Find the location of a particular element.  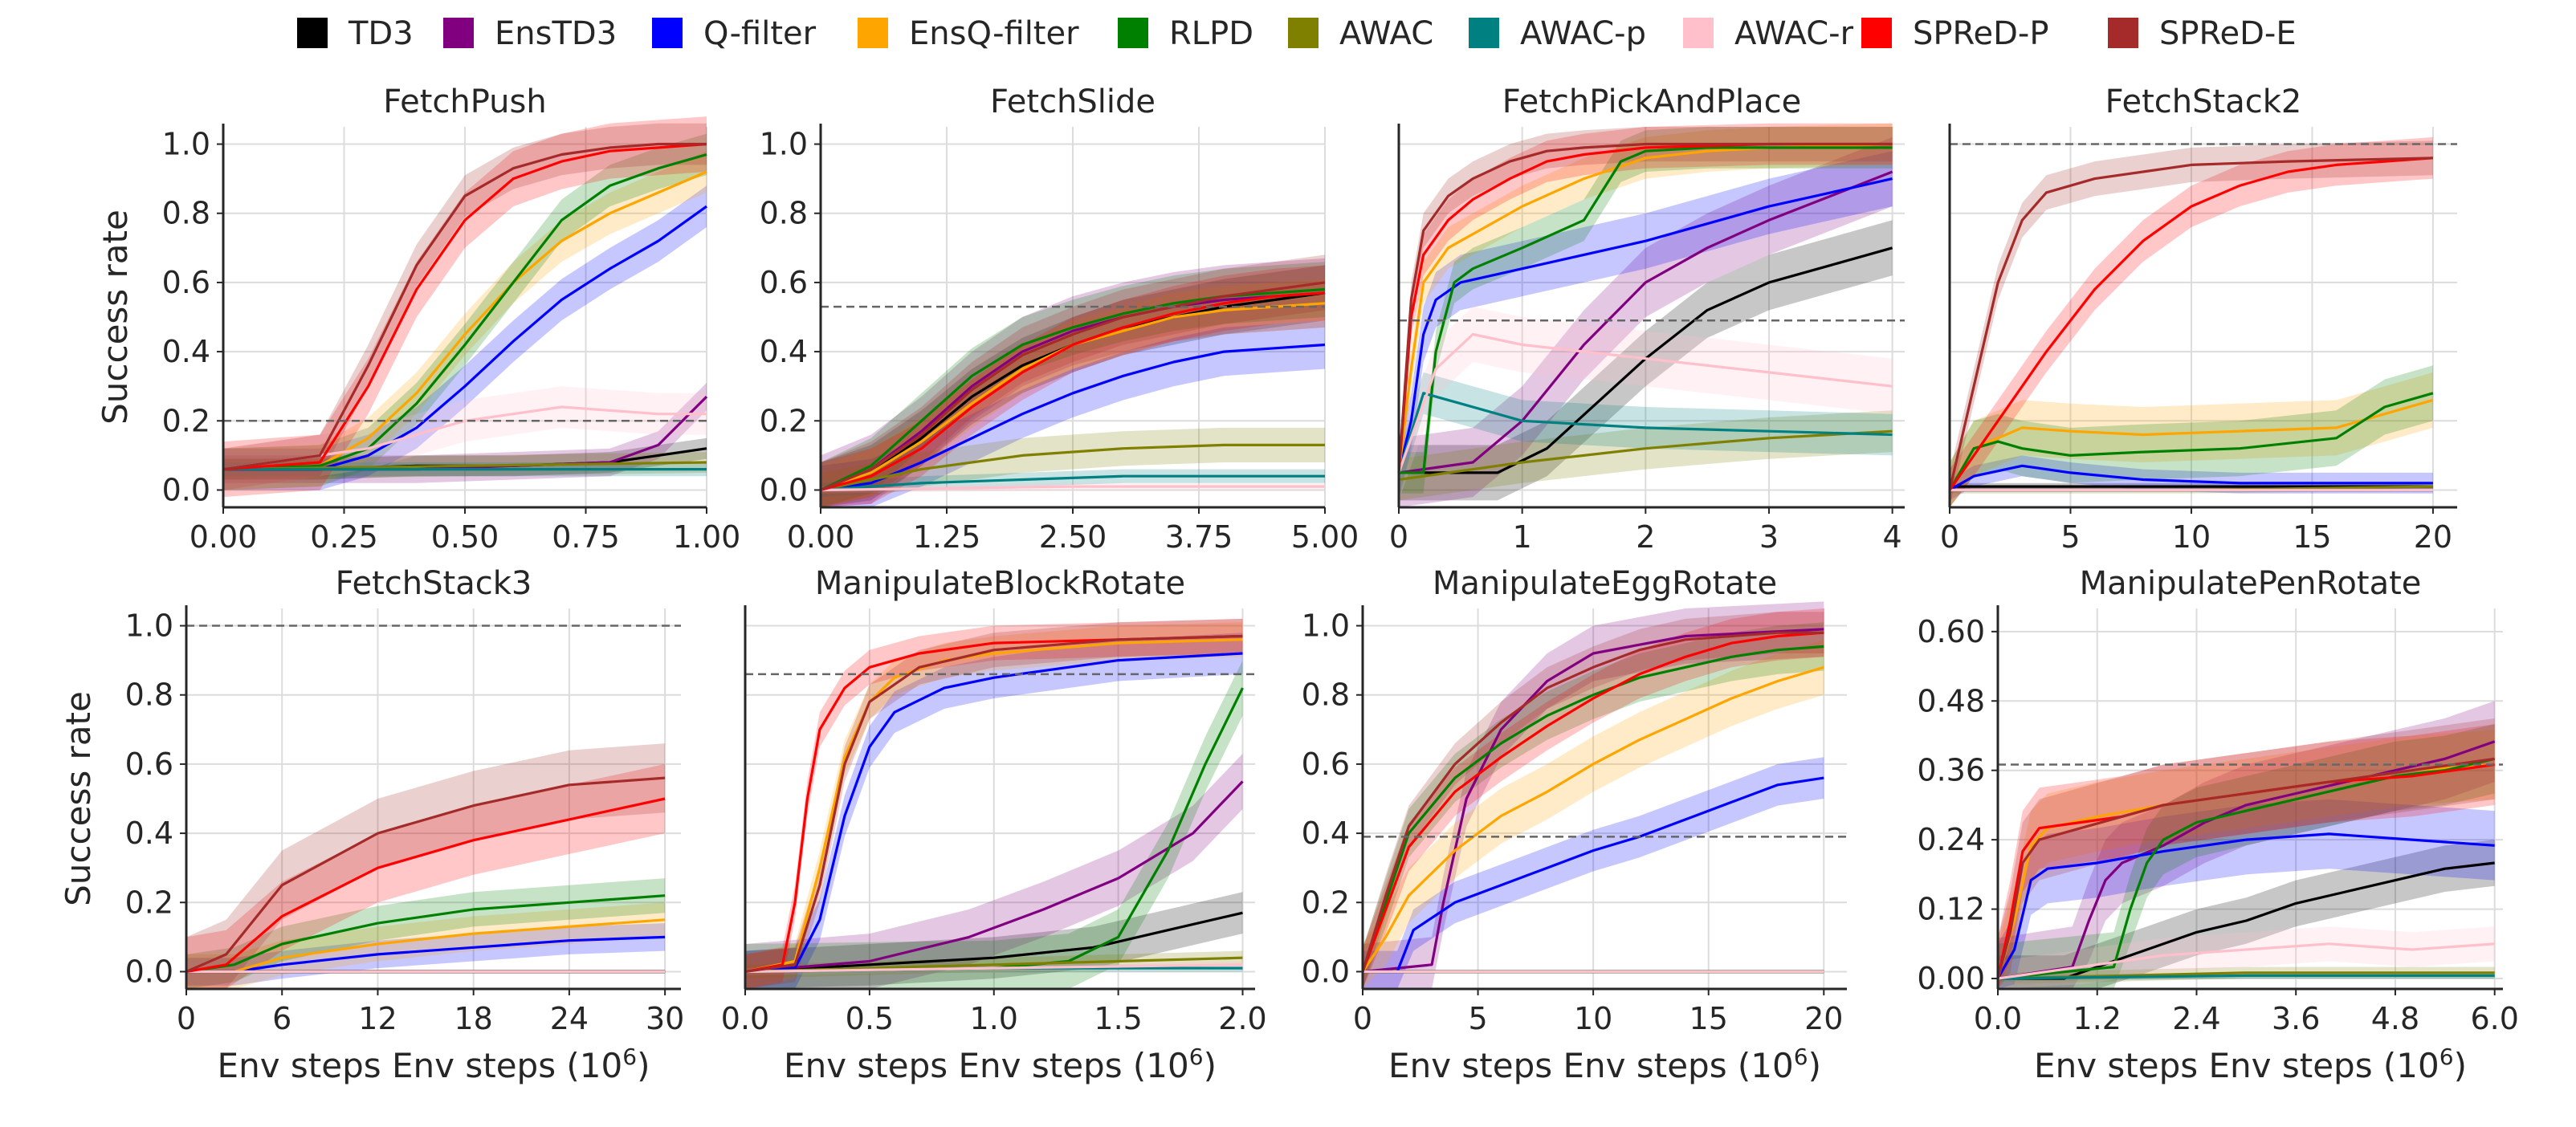

x-tick-label: 0.25 is located at coordinates (344, 537).